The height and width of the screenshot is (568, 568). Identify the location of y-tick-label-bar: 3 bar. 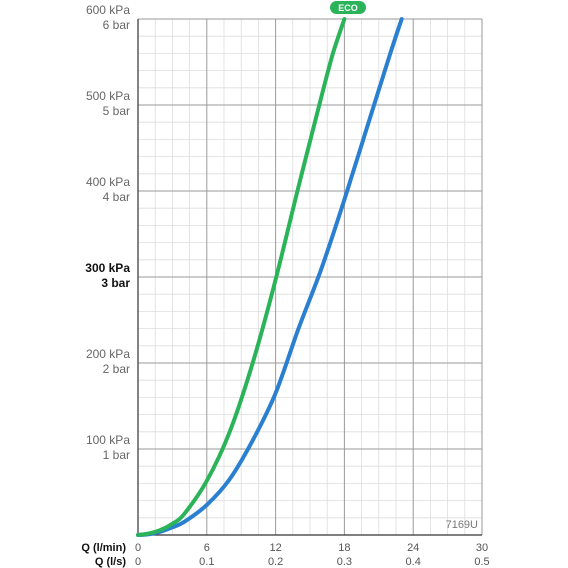
(115, 283).